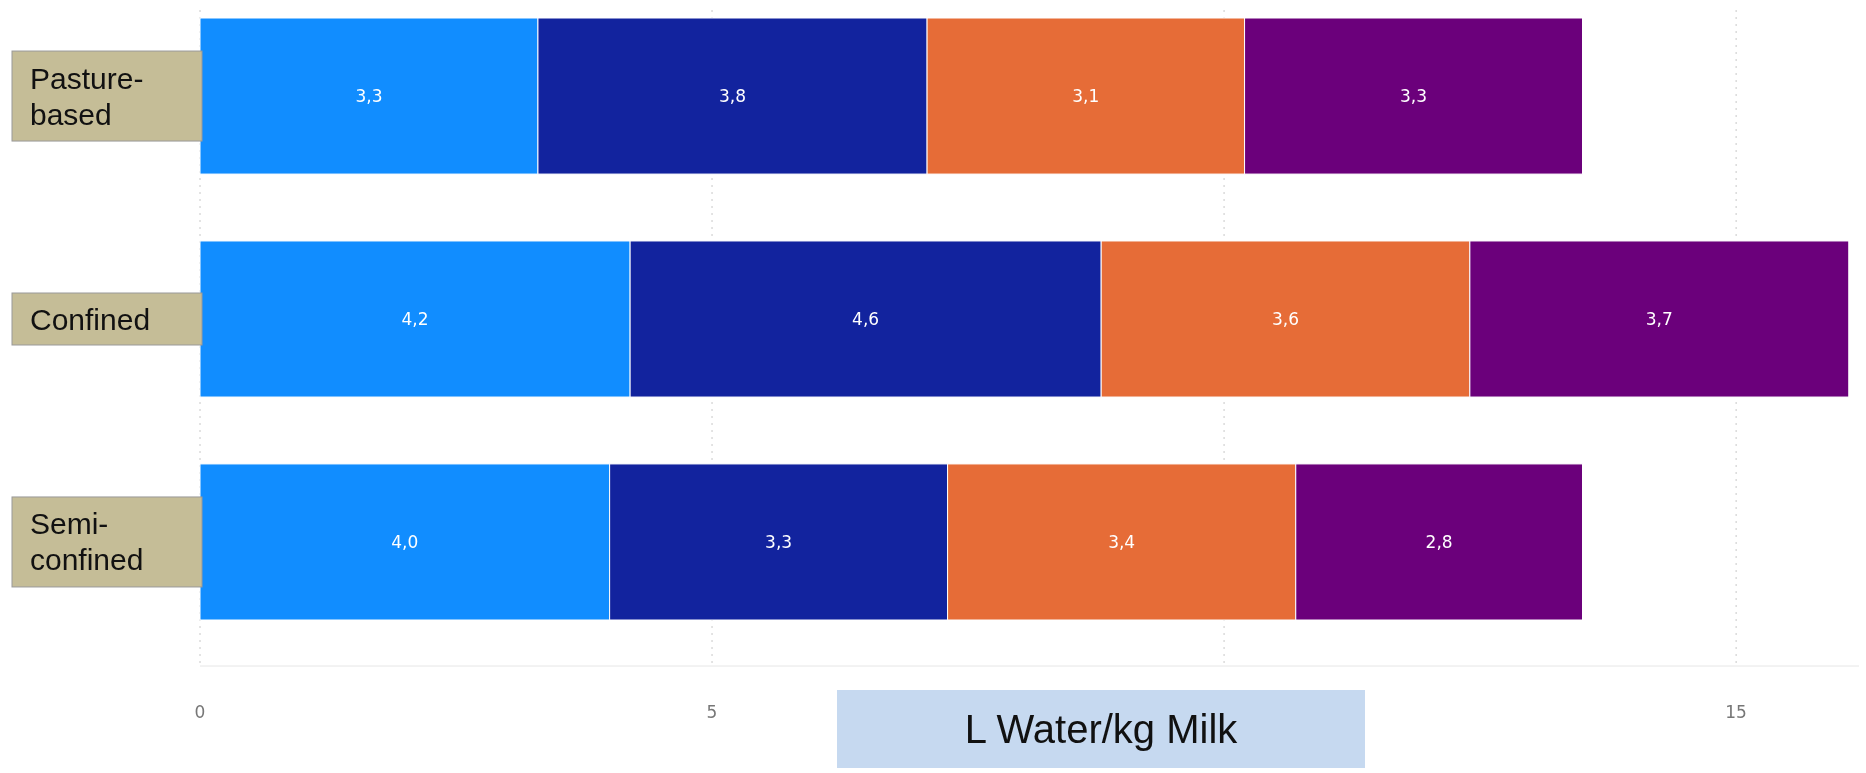 The width and height of the screenshot is (1866, 773). What do you see at coordinates (1736, 712) in the screenshot?
I see `x-tick-label: 15` at bounding box center [1736, 712].